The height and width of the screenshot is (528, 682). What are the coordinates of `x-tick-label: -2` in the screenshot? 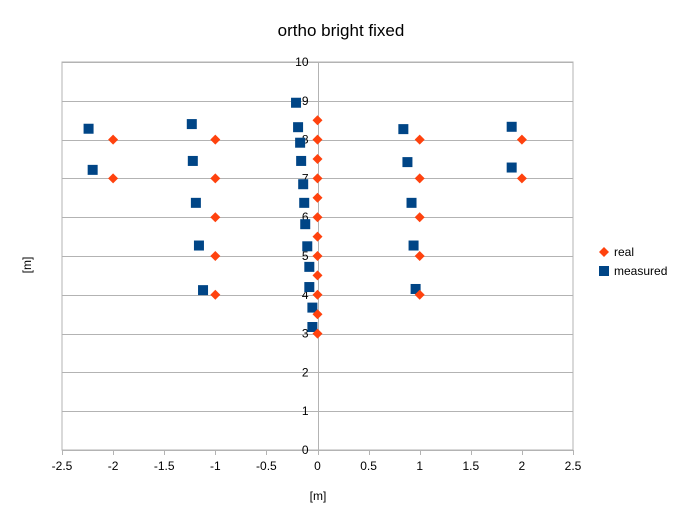 It's located at (113, 466).